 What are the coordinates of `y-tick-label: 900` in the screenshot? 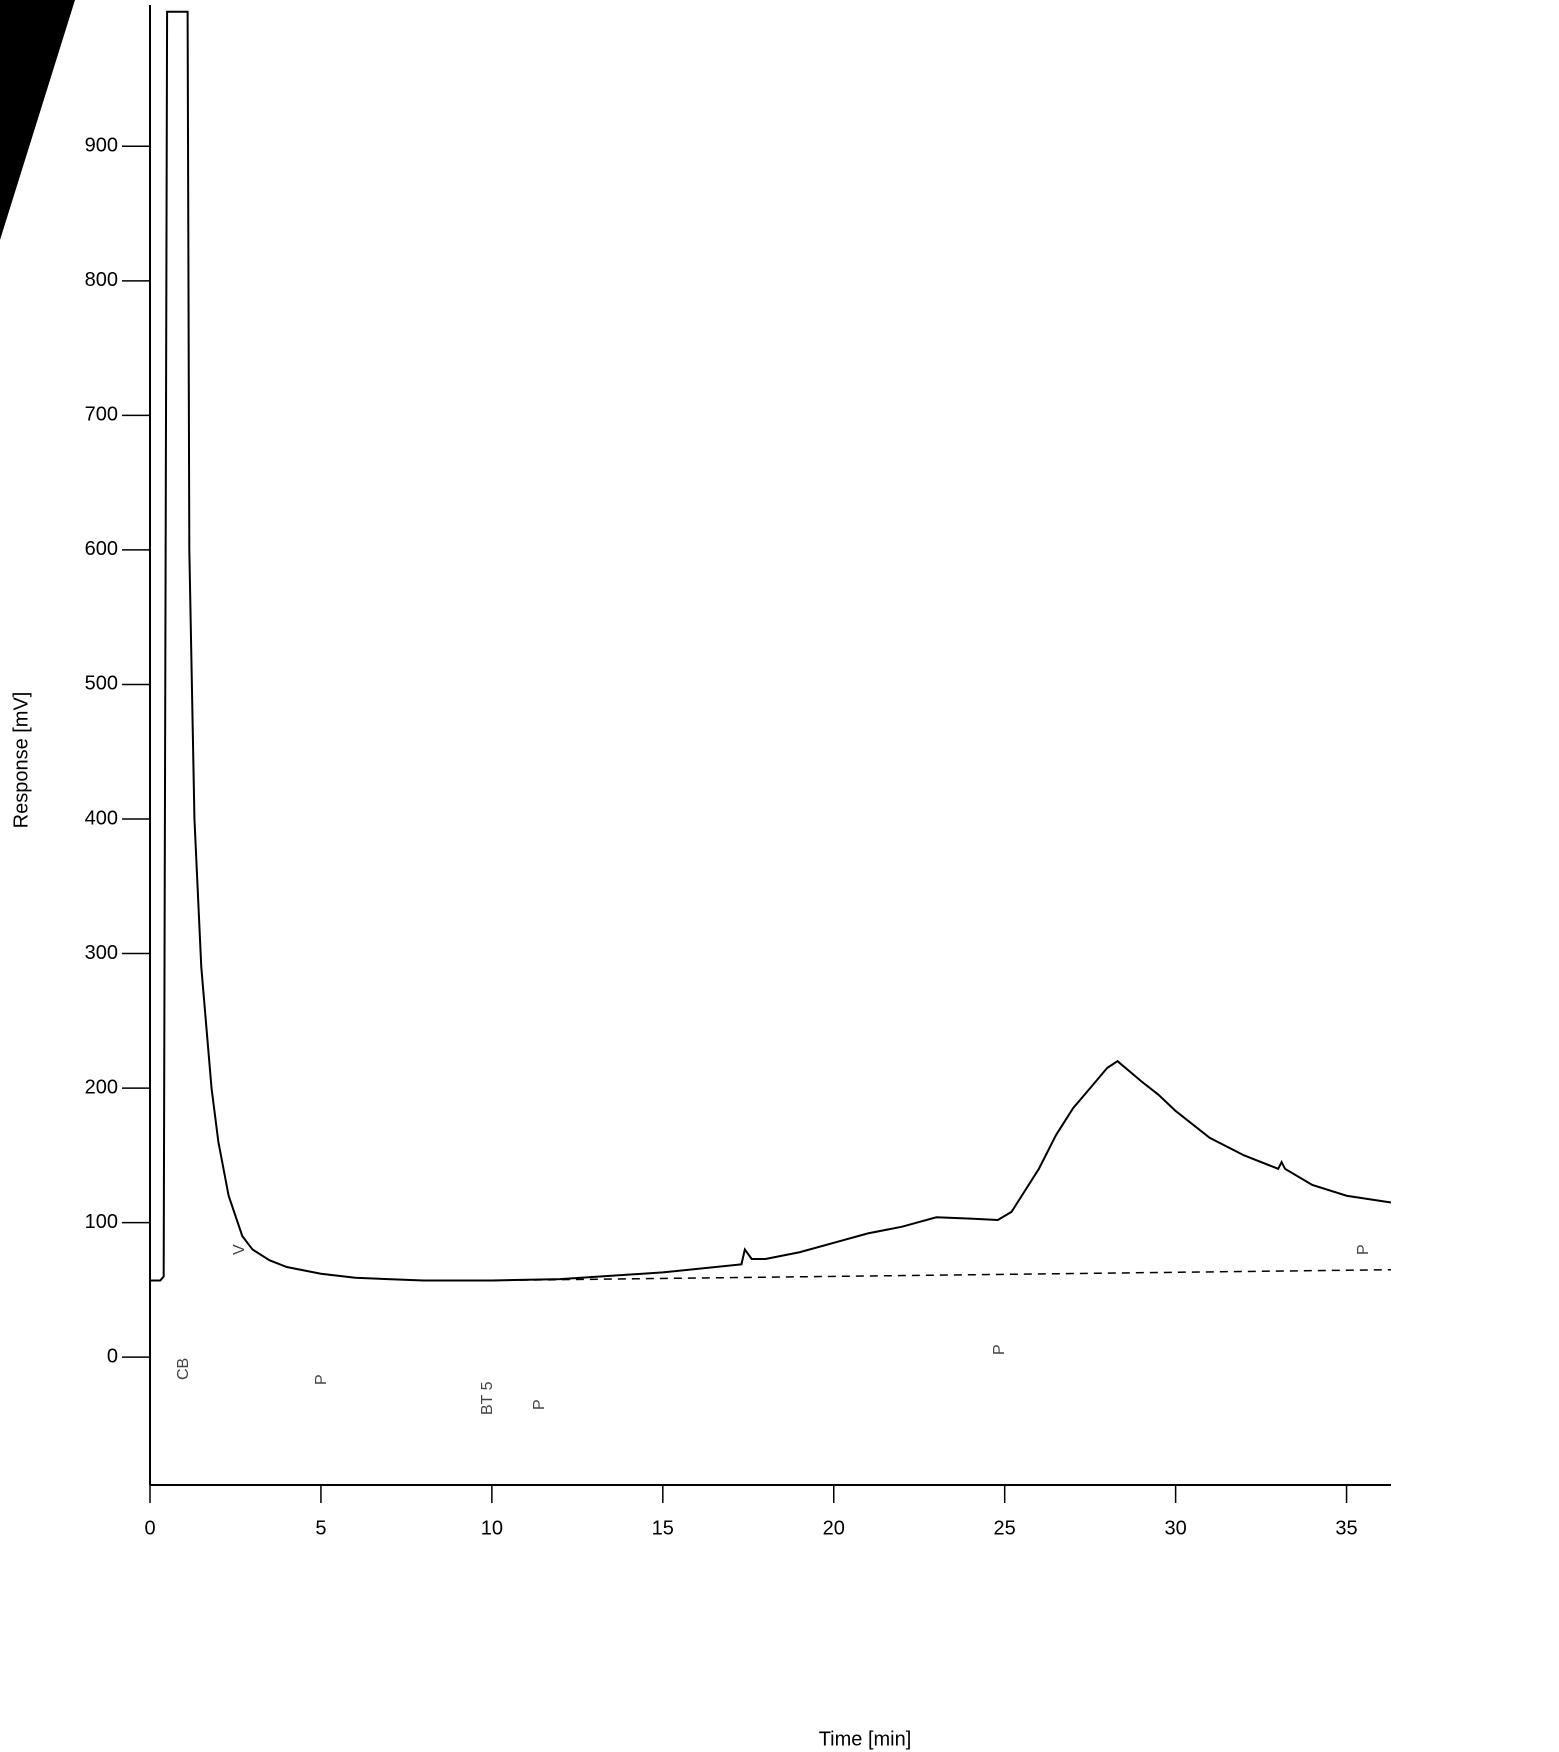 It's located at (101, 146).